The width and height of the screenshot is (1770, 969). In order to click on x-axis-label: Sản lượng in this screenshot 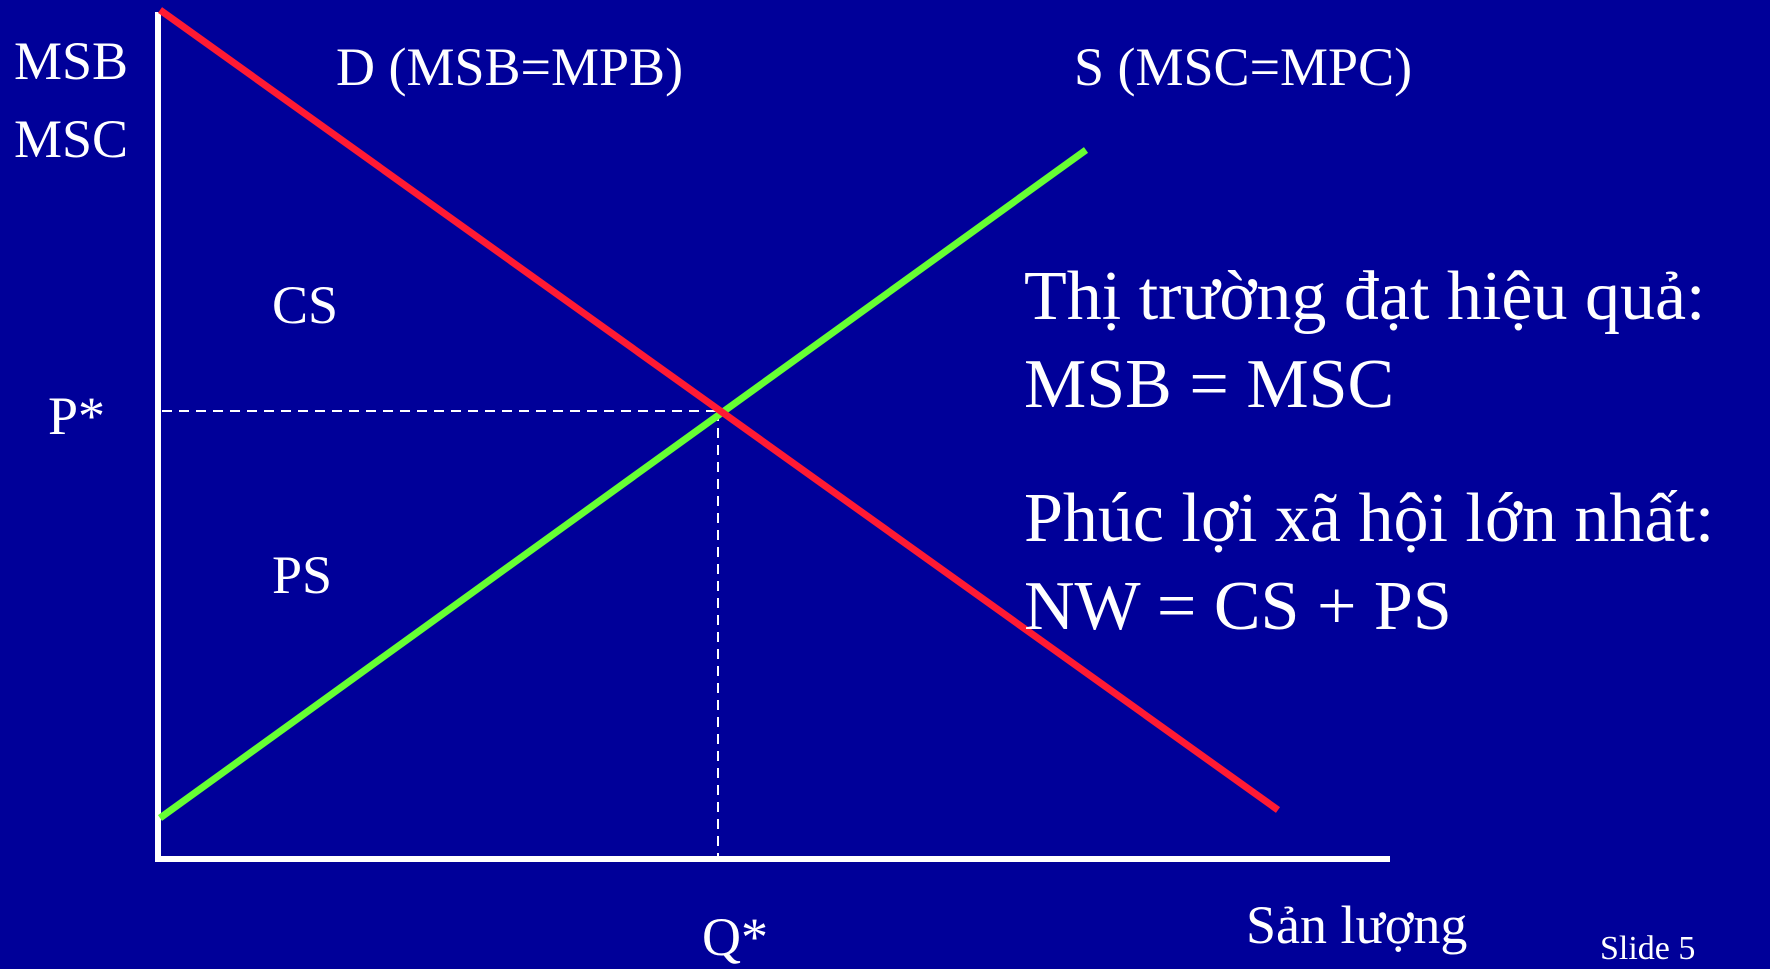, I will do `click(1357, 925)`.